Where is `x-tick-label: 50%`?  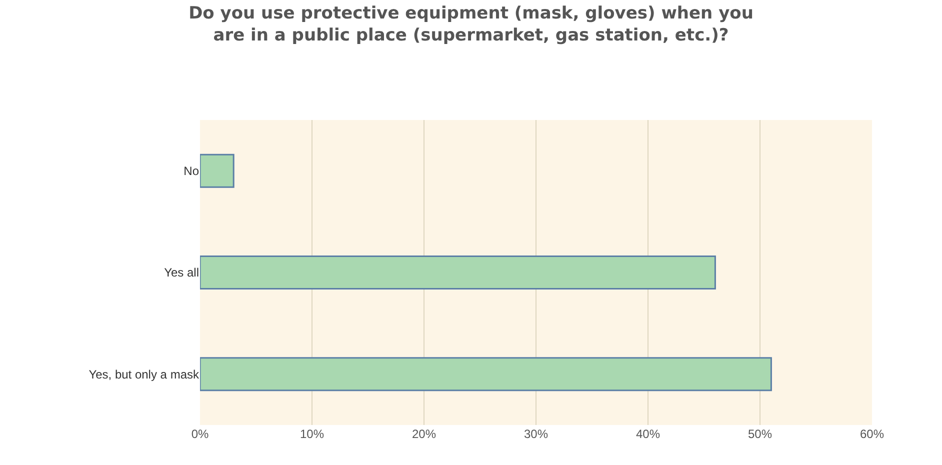
x-tick-label: 50% is located at coordinates (760, 434).